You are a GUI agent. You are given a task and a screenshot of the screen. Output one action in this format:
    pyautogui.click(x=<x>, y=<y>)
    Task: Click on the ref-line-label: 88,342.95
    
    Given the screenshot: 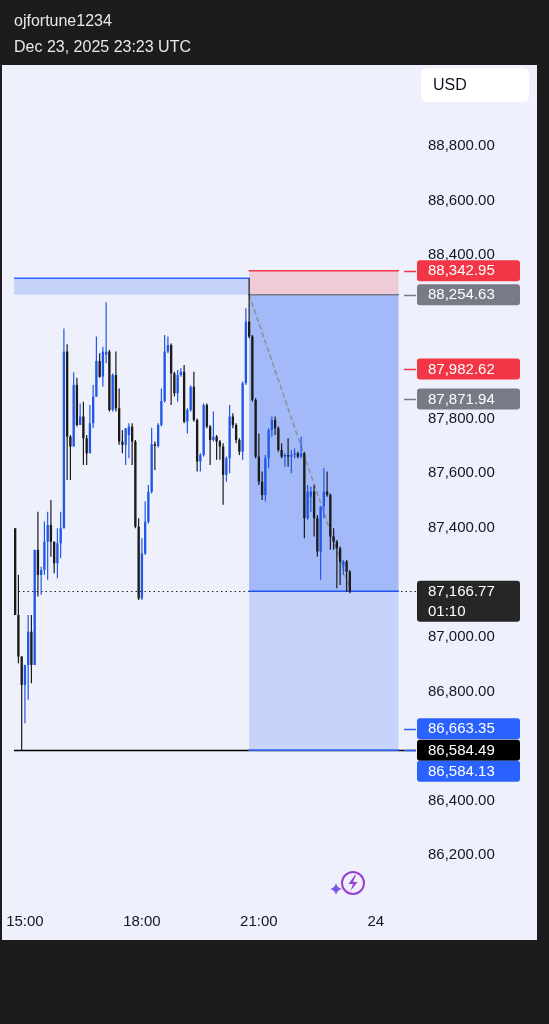 What is the action you would take?
    pyautogui.click(x=461, y=270)
    